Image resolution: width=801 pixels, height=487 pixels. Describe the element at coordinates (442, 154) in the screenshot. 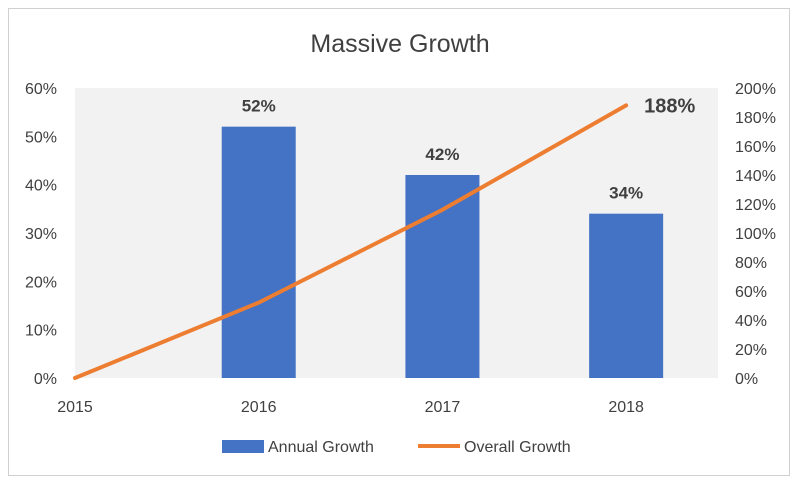

I see `bar-data-label: 42%` at that location.